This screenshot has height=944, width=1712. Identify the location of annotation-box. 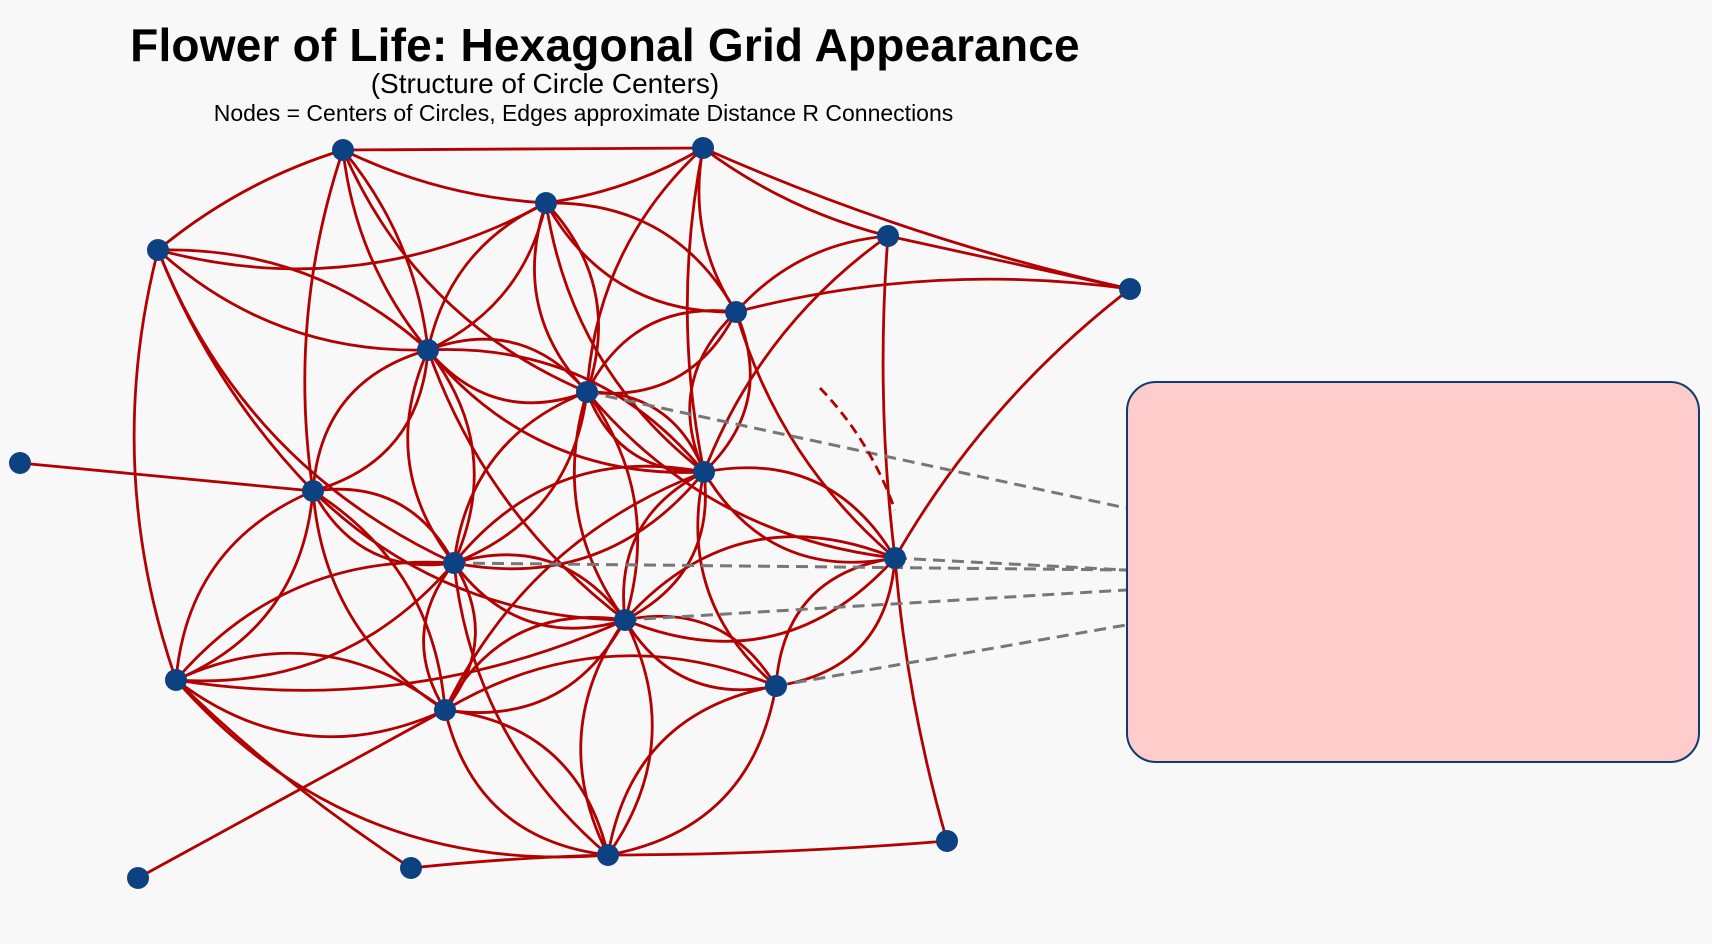
(1413, 572).